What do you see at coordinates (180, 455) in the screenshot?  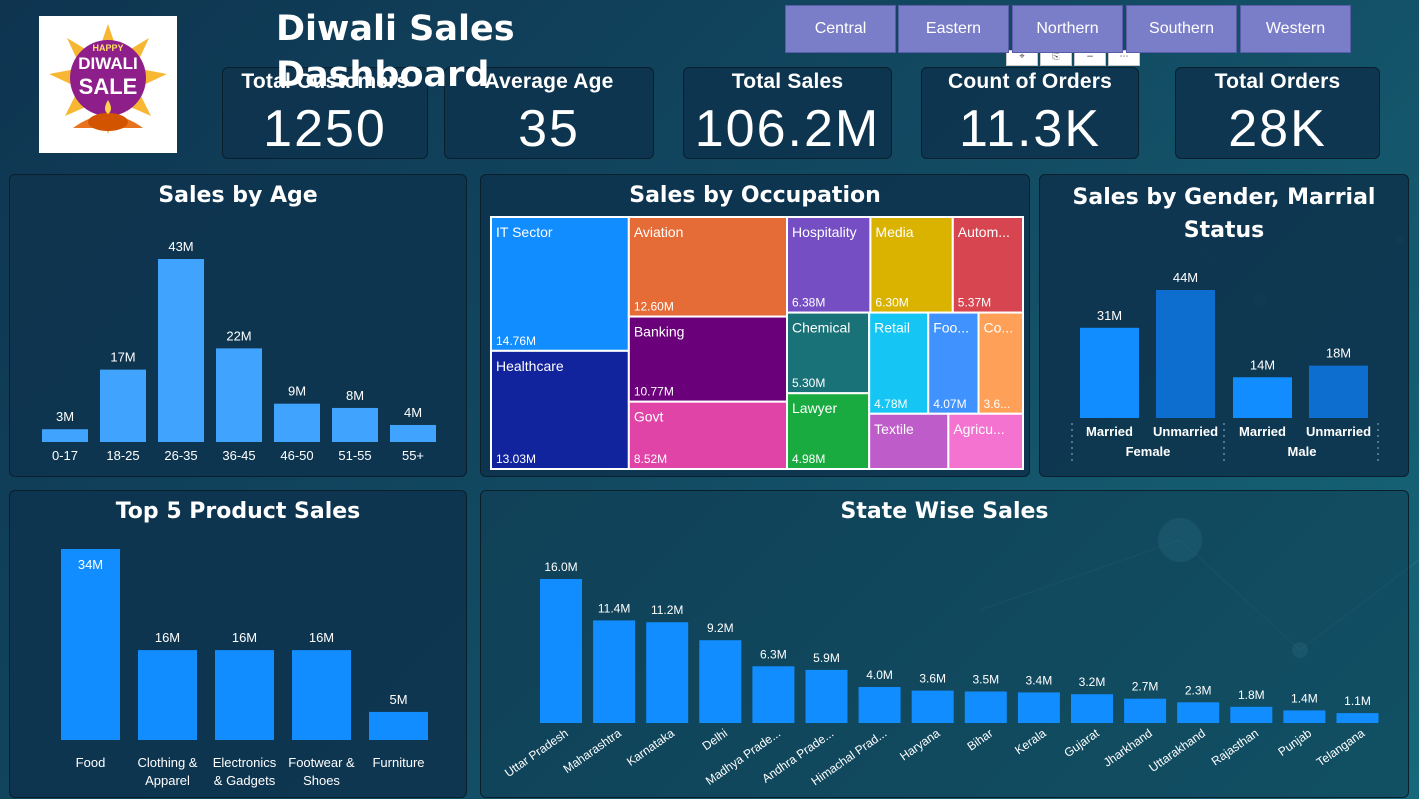 I see `x-tick-label: 26-35` at bounding box center [180, 455].